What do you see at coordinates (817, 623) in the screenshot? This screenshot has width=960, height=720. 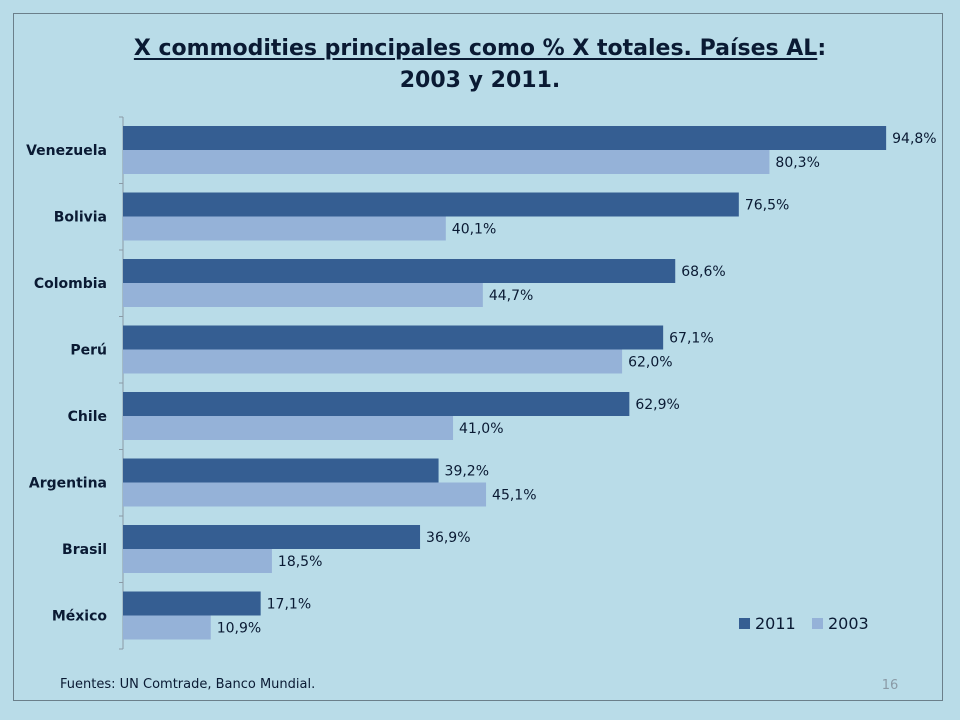 I see `legend-swatch-2003` at bounding box center [817, 623].